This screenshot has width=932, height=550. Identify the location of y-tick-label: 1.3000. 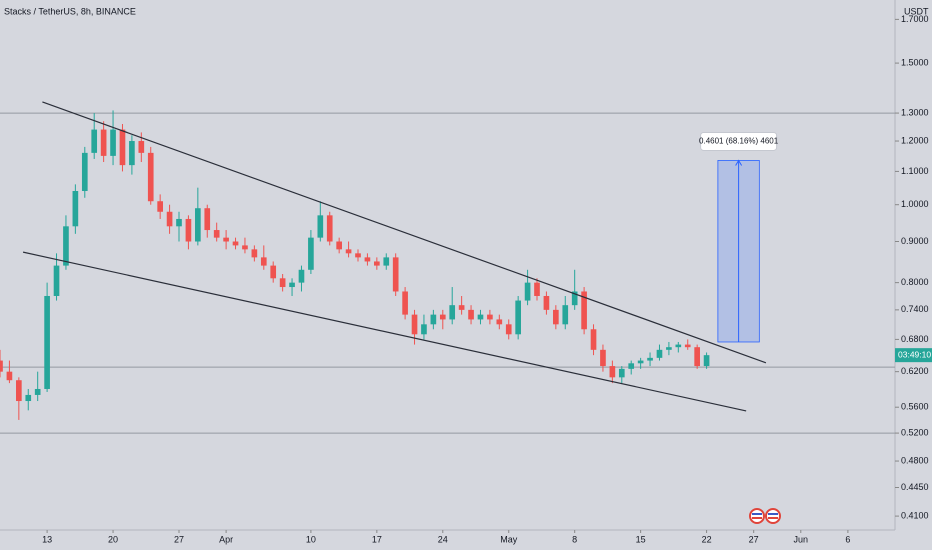
(915, 112).